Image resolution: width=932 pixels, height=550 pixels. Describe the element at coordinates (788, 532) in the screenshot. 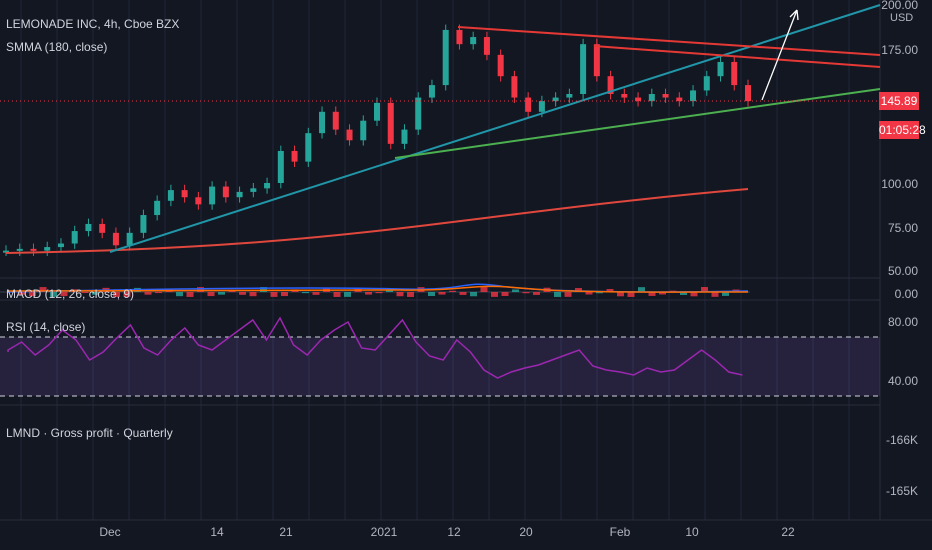

I see `time-axis-label: 22` at that location.